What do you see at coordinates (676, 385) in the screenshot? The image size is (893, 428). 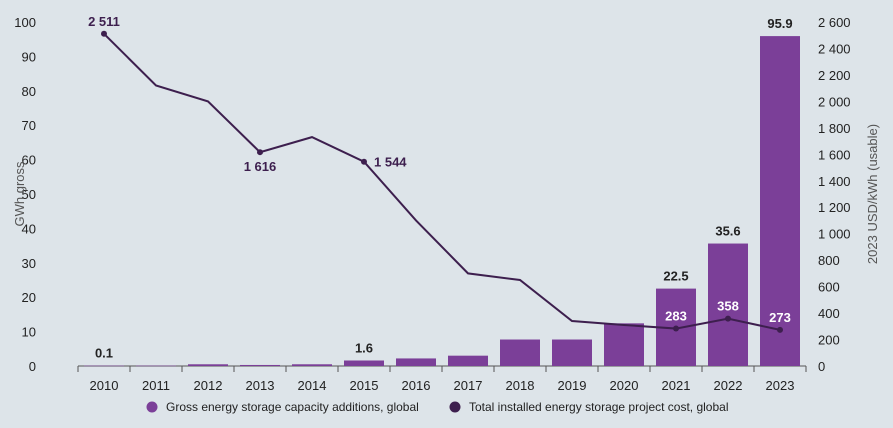 I see `x-tick-label: 2021` at bounding box center [676, 385].